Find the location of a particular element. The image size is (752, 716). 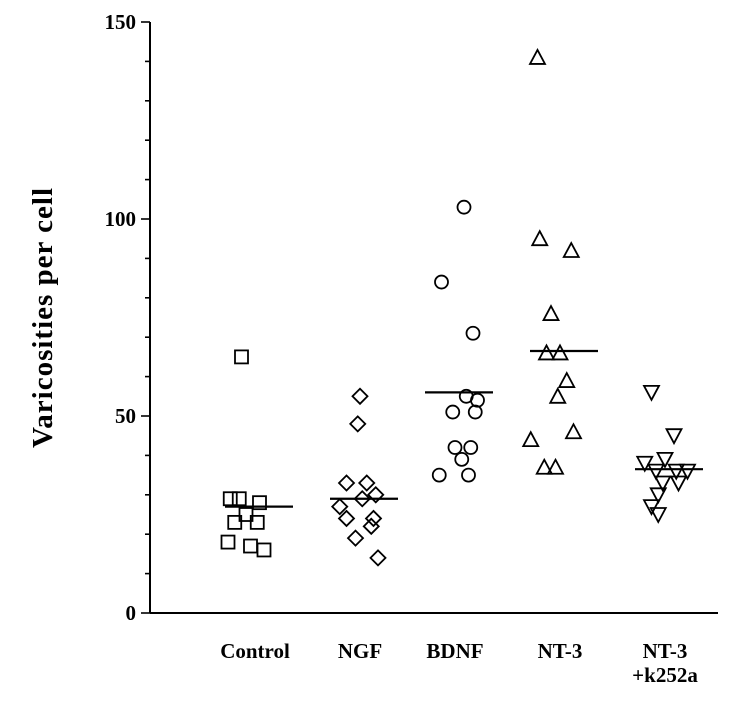

y-tick-label: 100 is located at coordinates (121, 219).